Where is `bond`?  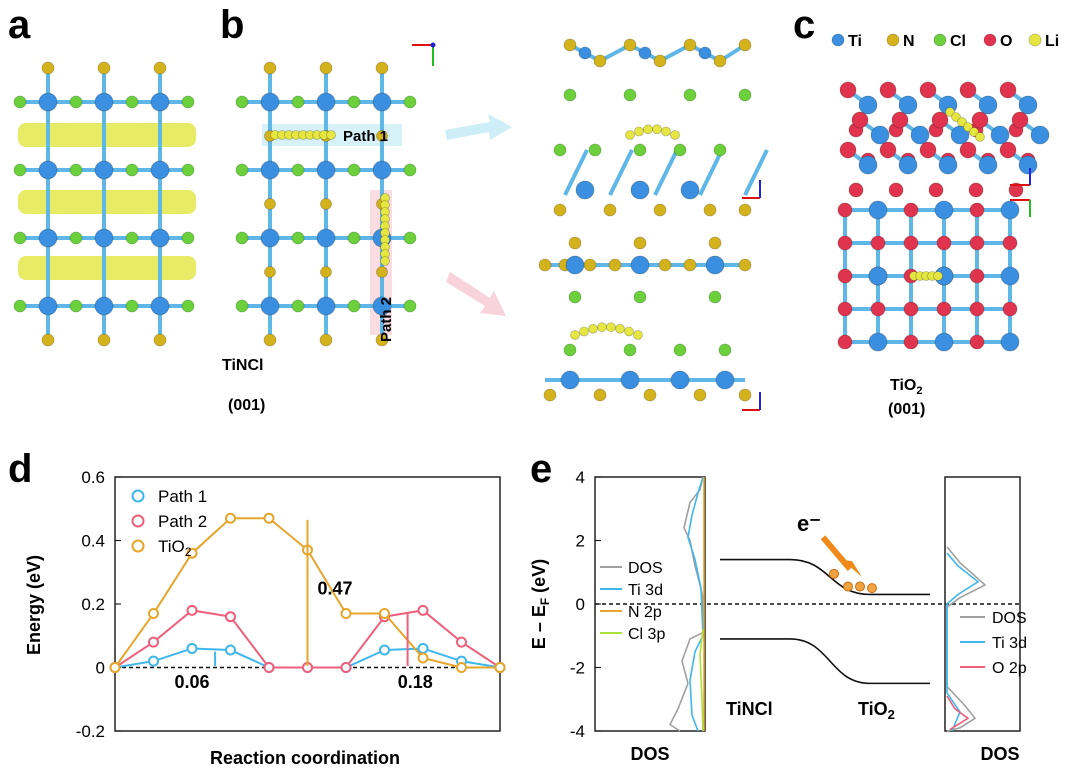 bond is located at coordinates (711, 172).